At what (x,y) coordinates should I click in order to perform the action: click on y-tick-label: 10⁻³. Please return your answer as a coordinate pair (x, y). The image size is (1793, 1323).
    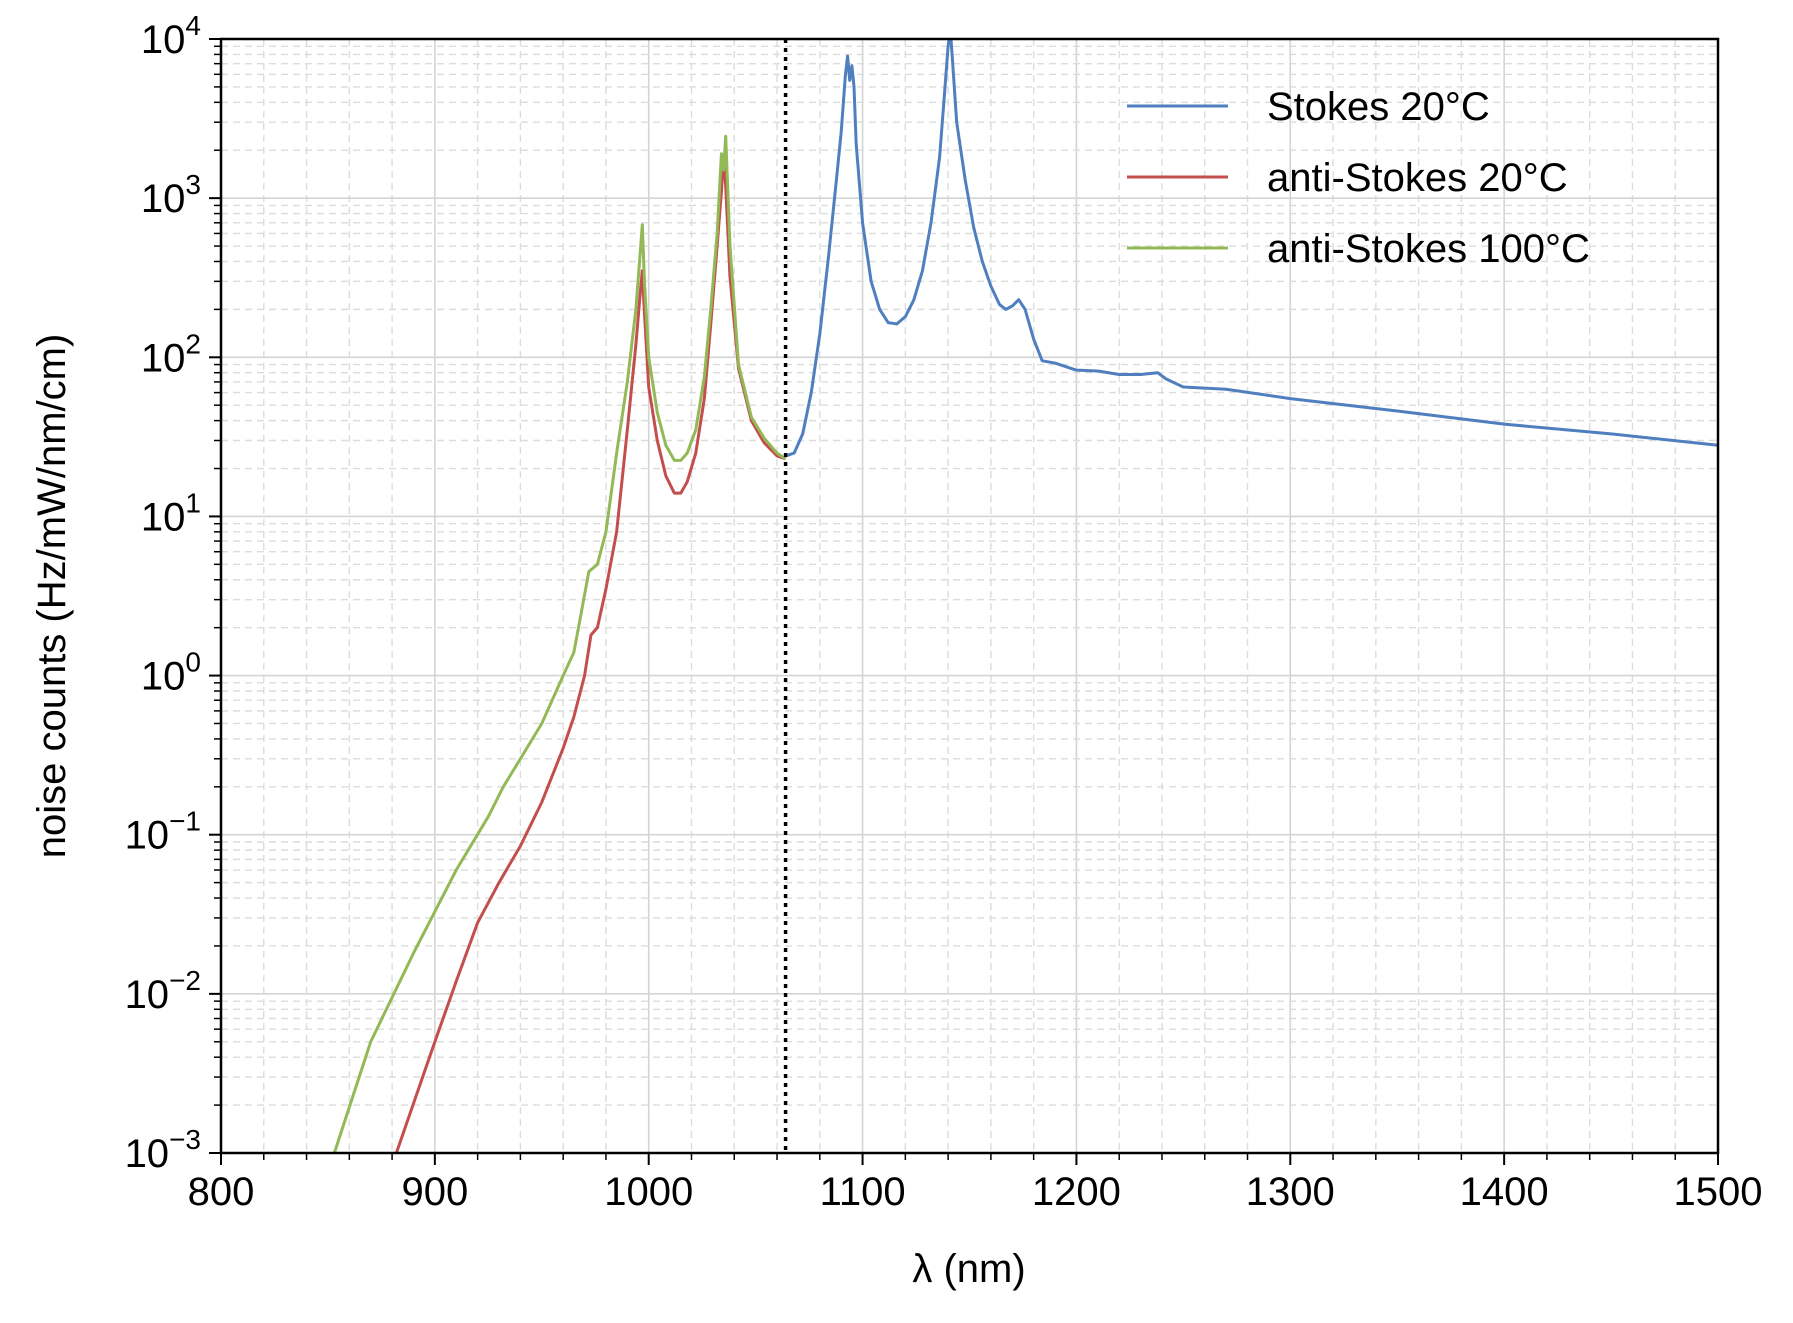
    Looking at the image, I should click on (163, 1150).